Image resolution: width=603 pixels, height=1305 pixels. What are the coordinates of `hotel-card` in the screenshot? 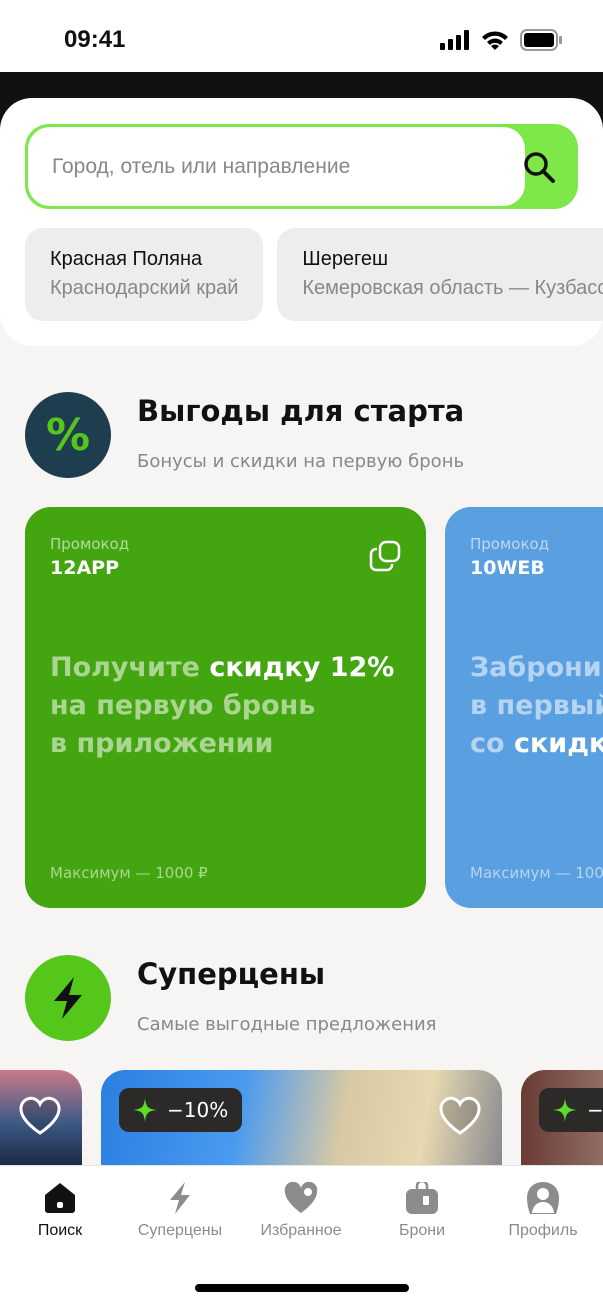 It's located at (41, 1117).